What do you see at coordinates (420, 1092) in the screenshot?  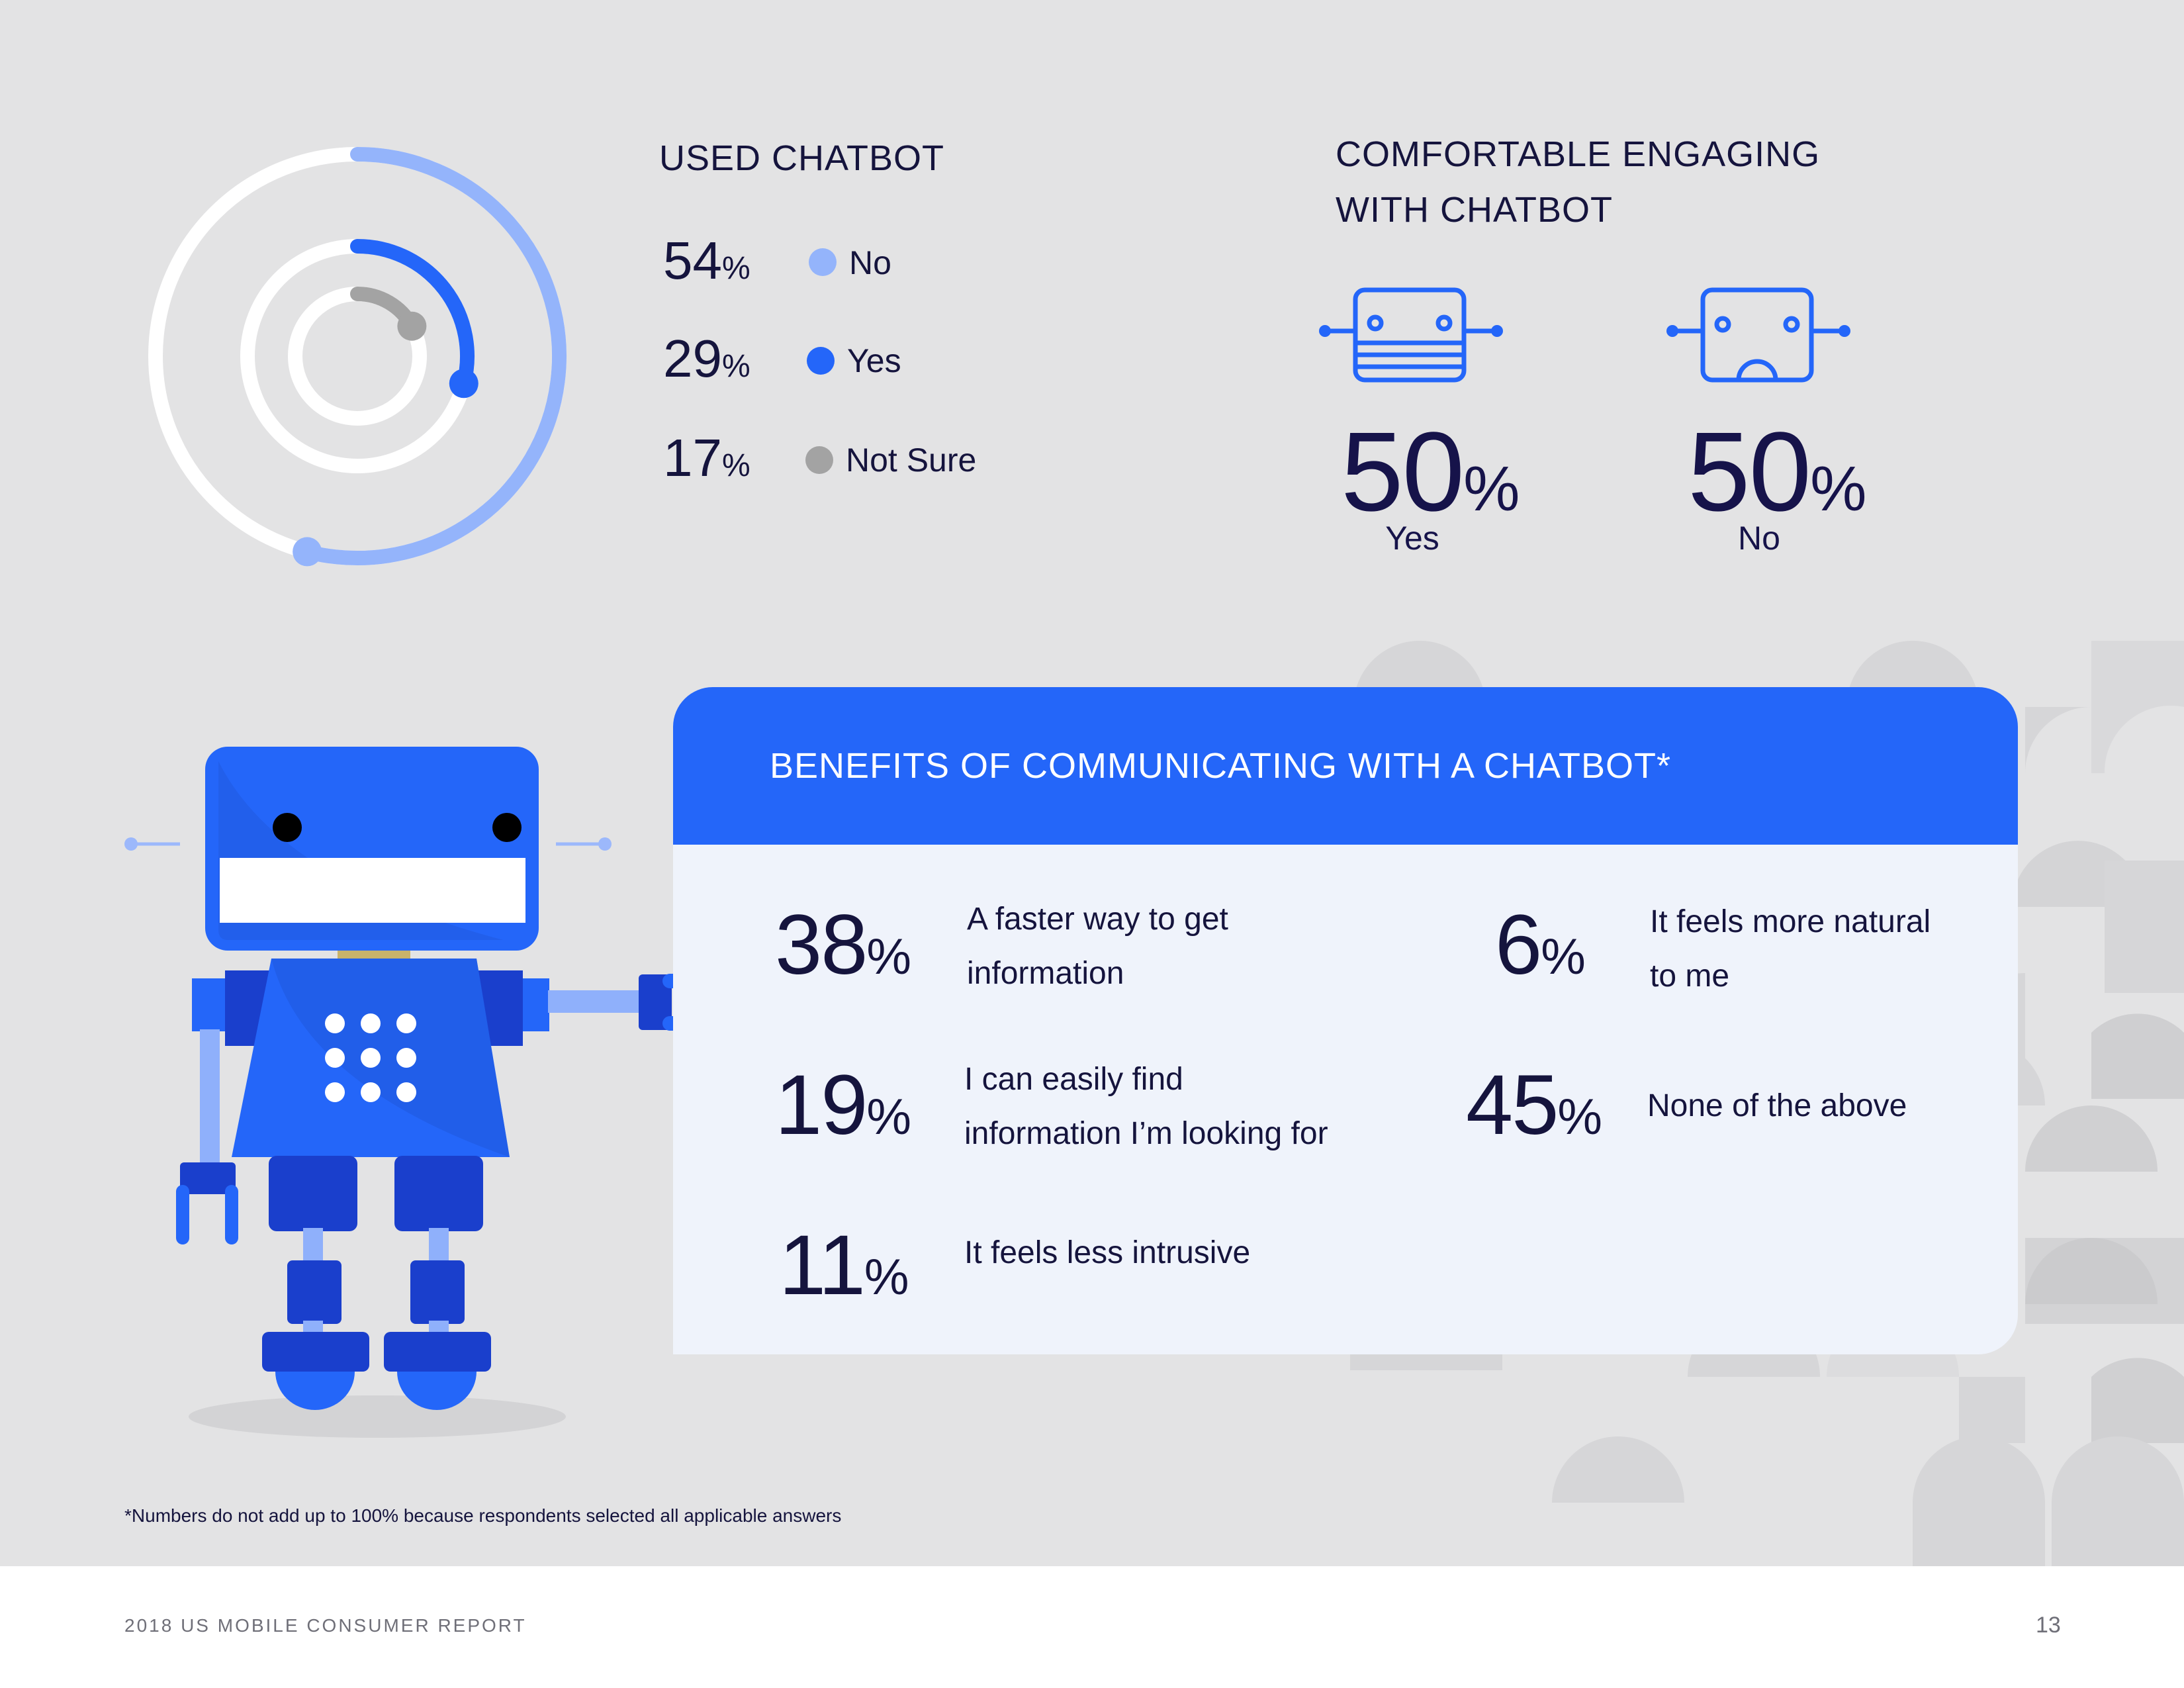 I see `robot-mascot-icon` at bounding box center [420, 1092].